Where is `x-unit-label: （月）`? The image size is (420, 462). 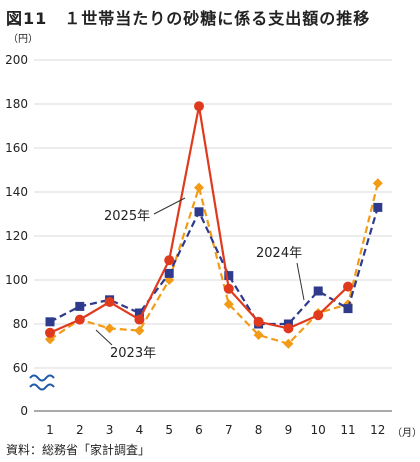
x-unit-label: （月） is located at coordinates (406, 433).